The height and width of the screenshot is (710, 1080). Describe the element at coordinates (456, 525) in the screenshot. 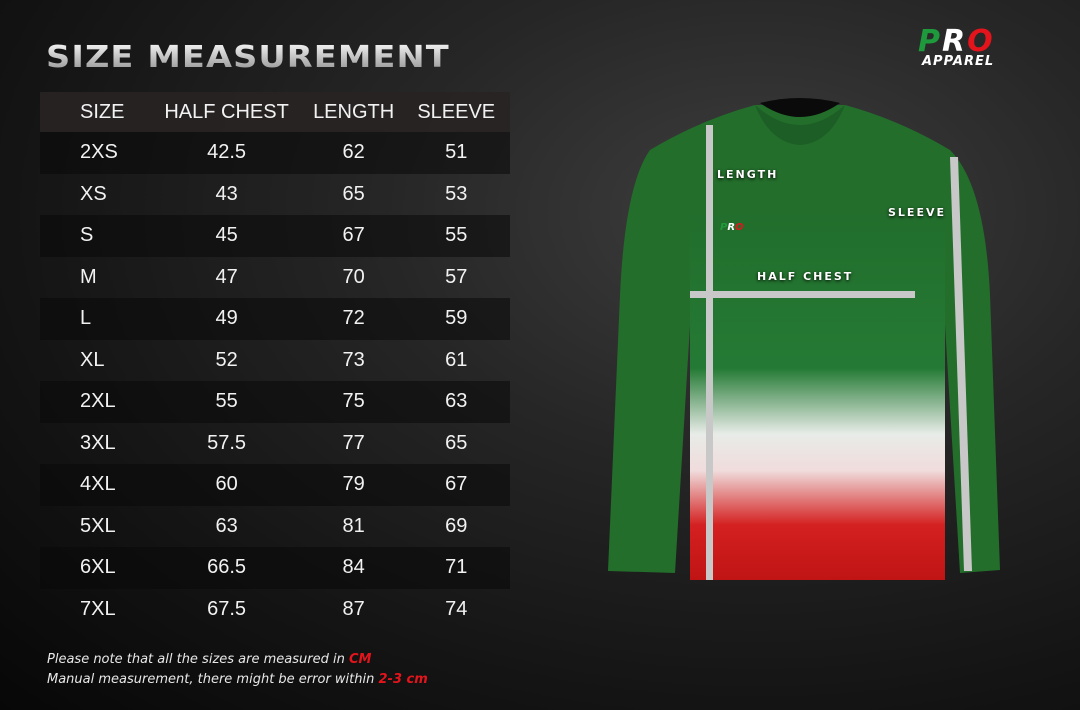

I see `cell-sleeve: 69` at that location.